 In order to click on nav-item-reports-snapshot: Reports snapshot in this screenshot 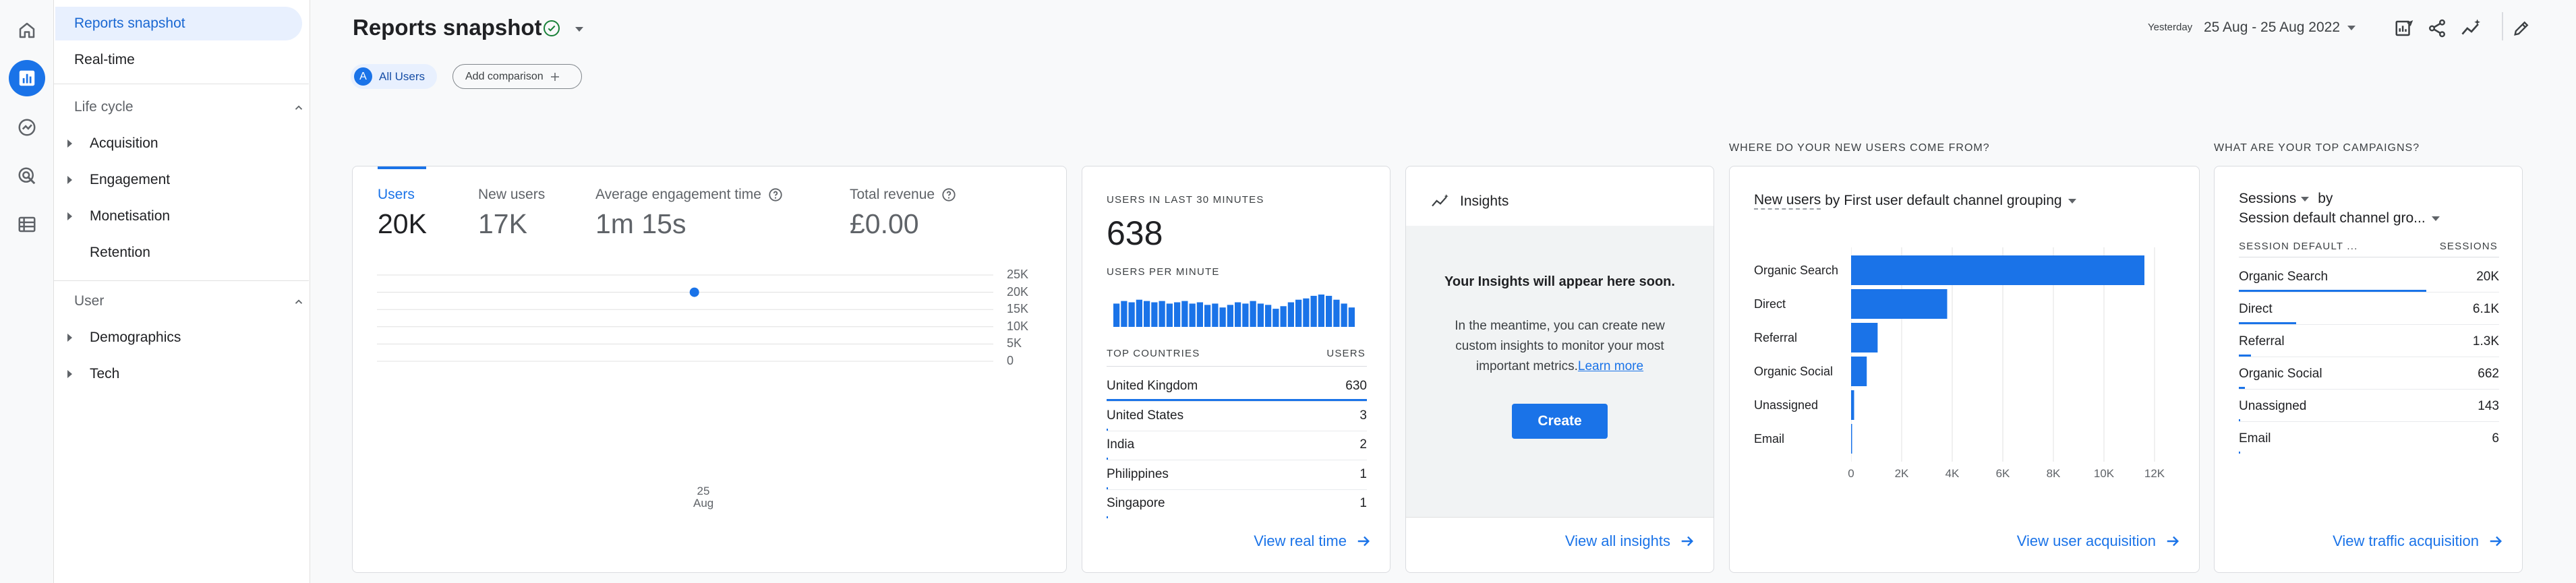, I will do `click(178, 23)`.